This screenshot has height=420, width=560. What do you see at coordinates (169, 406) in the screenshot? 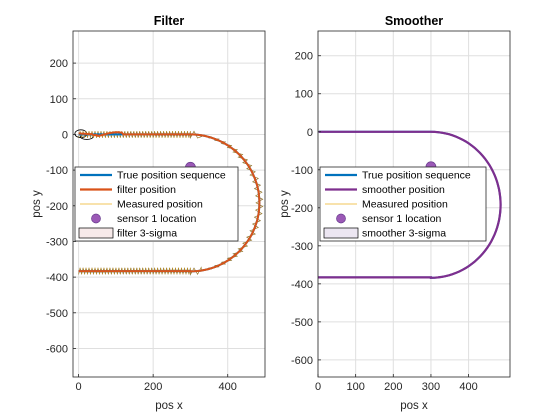
I see `filter-xlabel: pos x` at bounding box center [169, 406].